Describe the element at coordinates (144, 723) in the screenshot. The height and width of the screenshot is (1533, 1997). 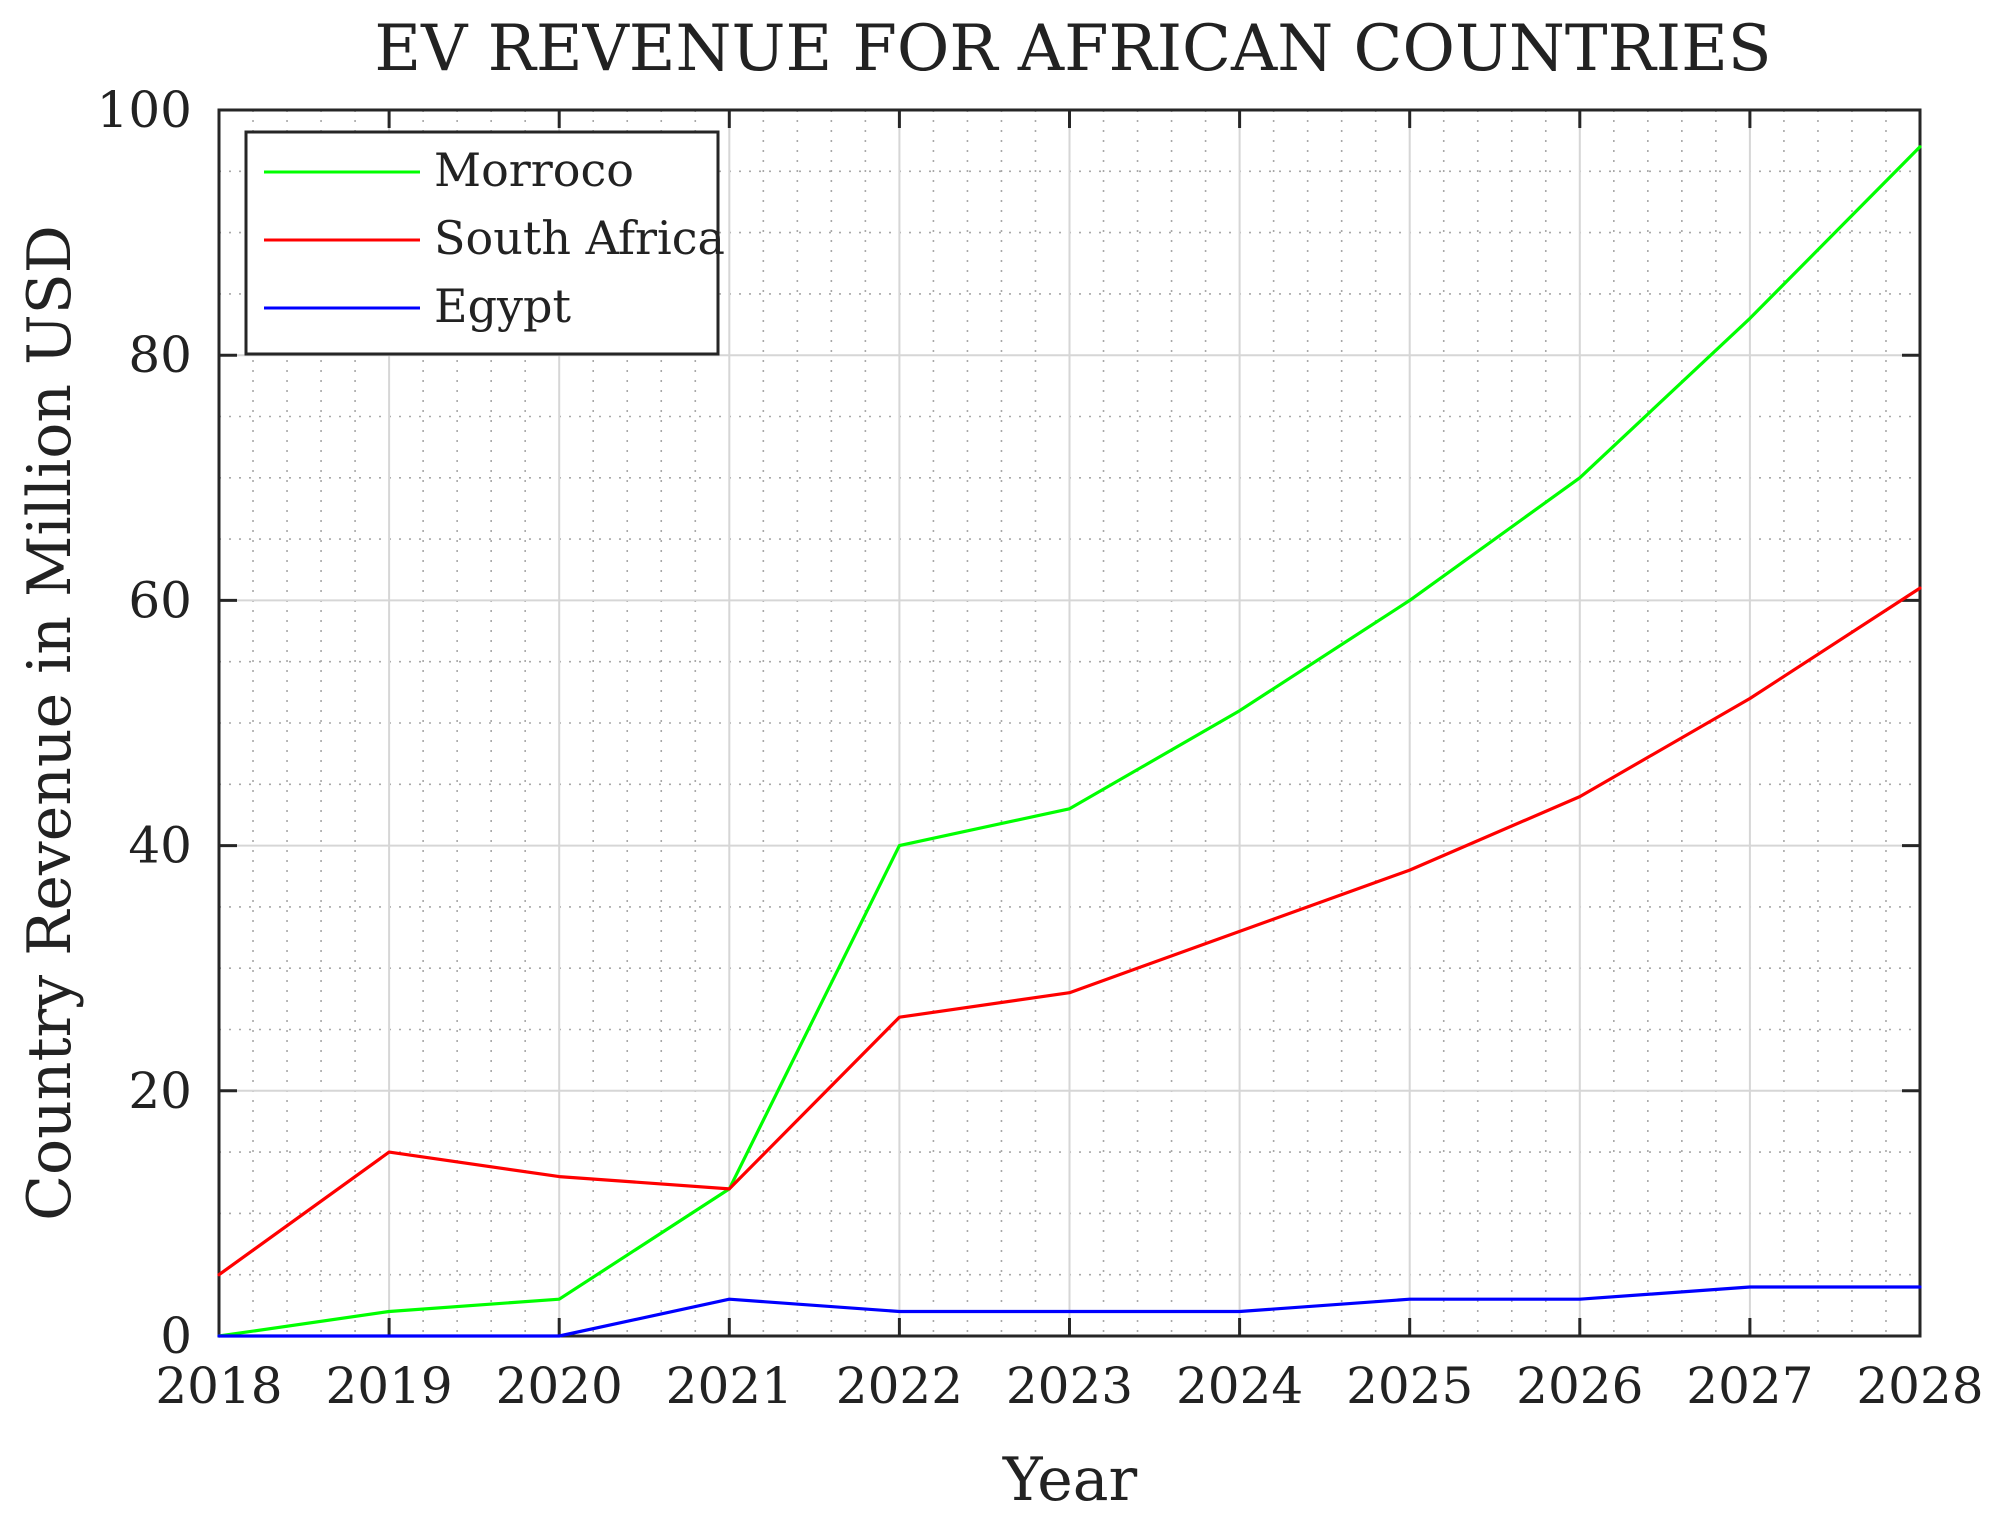
I see `y-tick-labels: 0 20 40 60 80 100` at that location.